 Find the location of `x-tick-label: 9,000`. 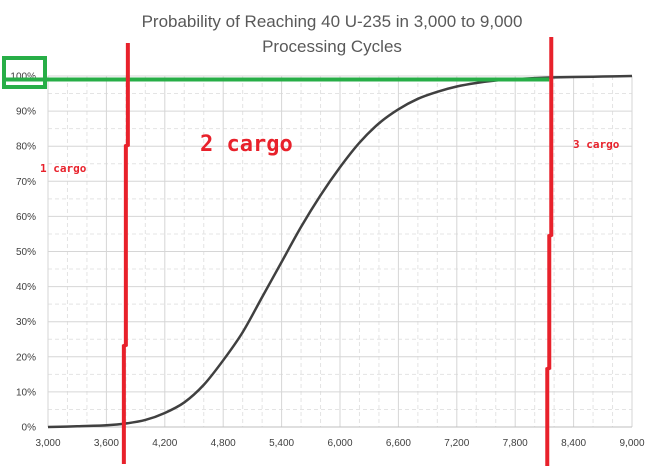

x-tick-label: 9,000 is located at coordinates (631, 443).